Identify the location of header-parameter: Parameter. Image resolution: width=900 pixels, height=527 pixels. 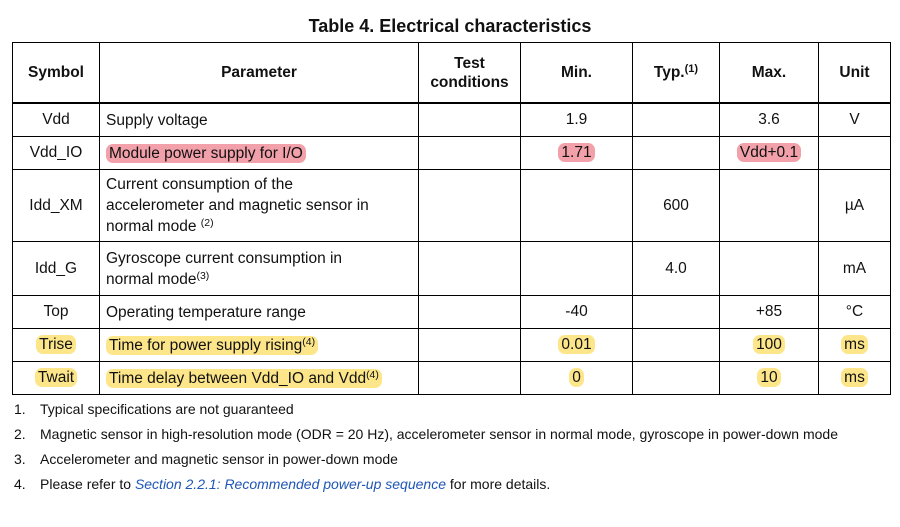
(259, 73).